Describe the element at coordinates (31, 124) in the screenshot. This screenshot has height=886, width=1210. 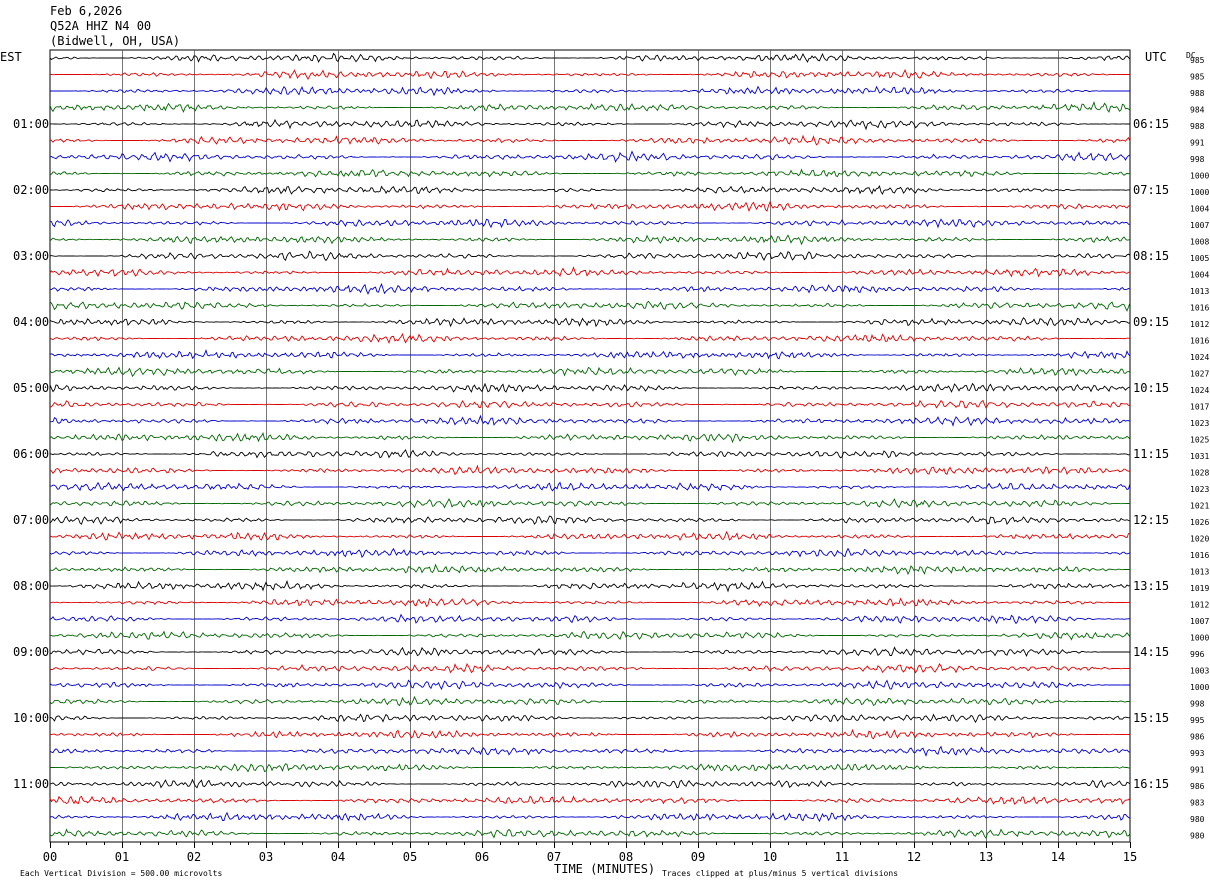
I see `left-hour-label: 01:00` at that location.